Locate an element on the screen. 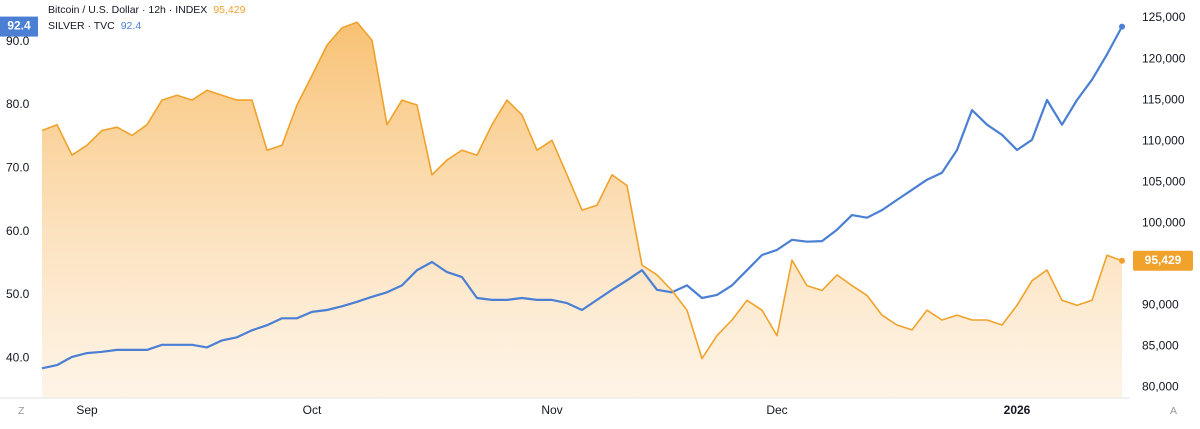 This screenshot has height=429, width=1200. y-tick-label: 120,000 is located at coordinates (1164, 58).